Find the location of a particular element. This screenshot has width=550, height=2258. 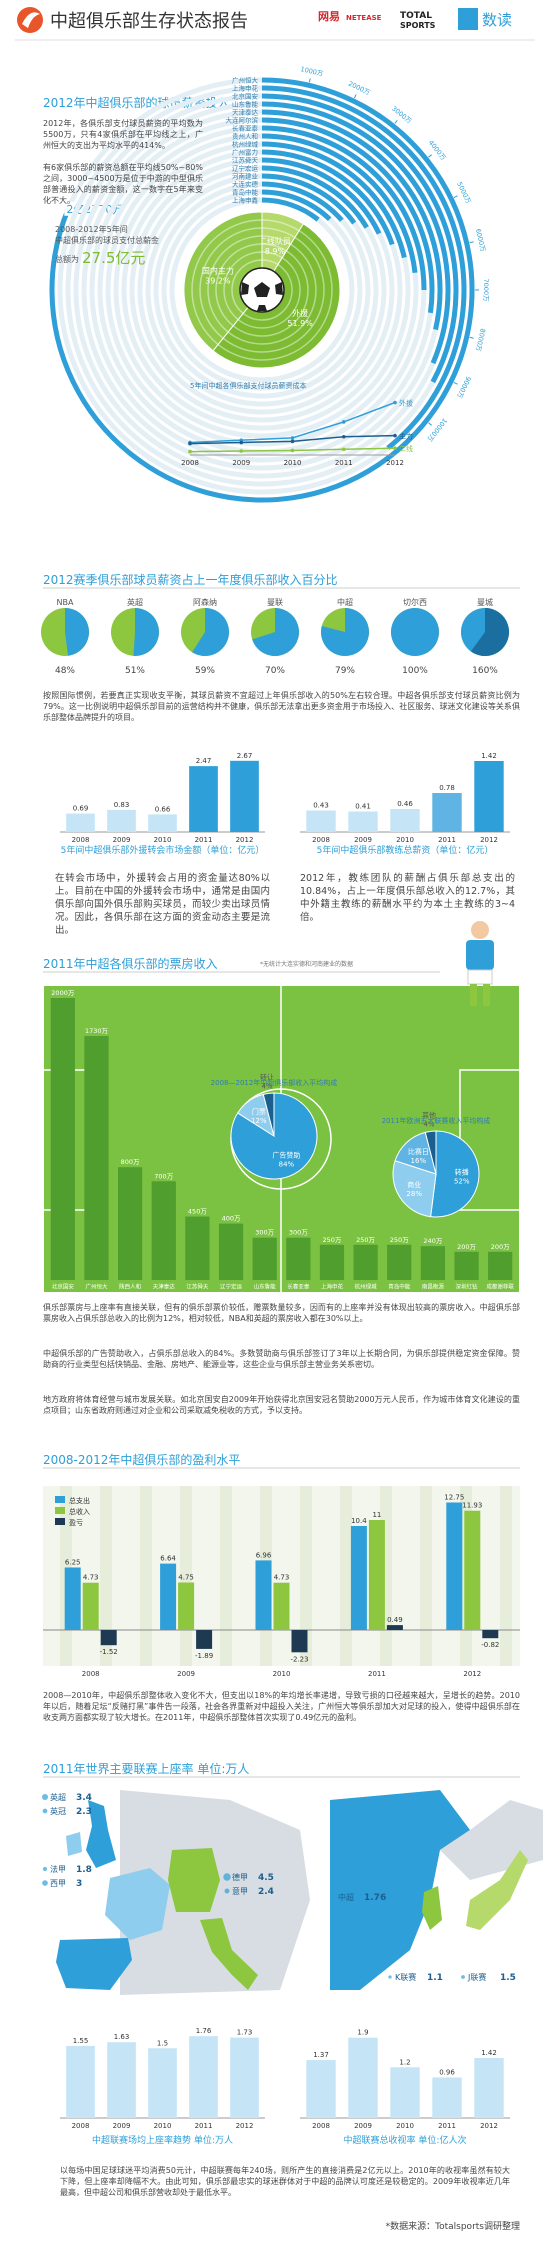

region-label: 法甲 is located at coordinates (58, 1869).